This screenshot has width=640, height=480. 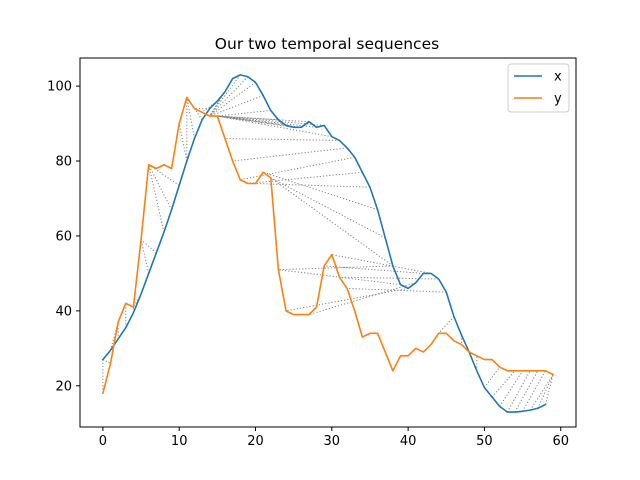 What do you see at coordinates (179, 441) in the screenshot?
I see `x-tick-label-10: 10` at bounding box center [179, 441].